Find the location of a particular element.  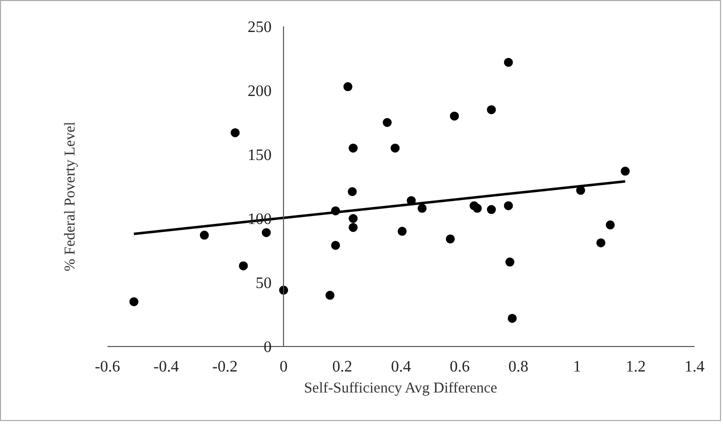

x-tick-label: 0.4 is located at coordinates (401, 367).